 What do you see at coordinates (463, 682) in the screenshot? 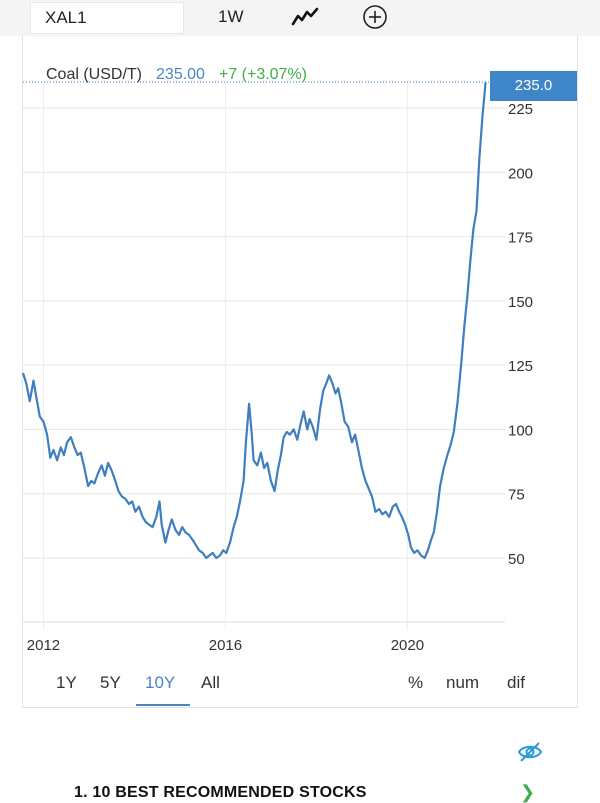
I see `number-mode-button: num` at bounding box center [463, 682].